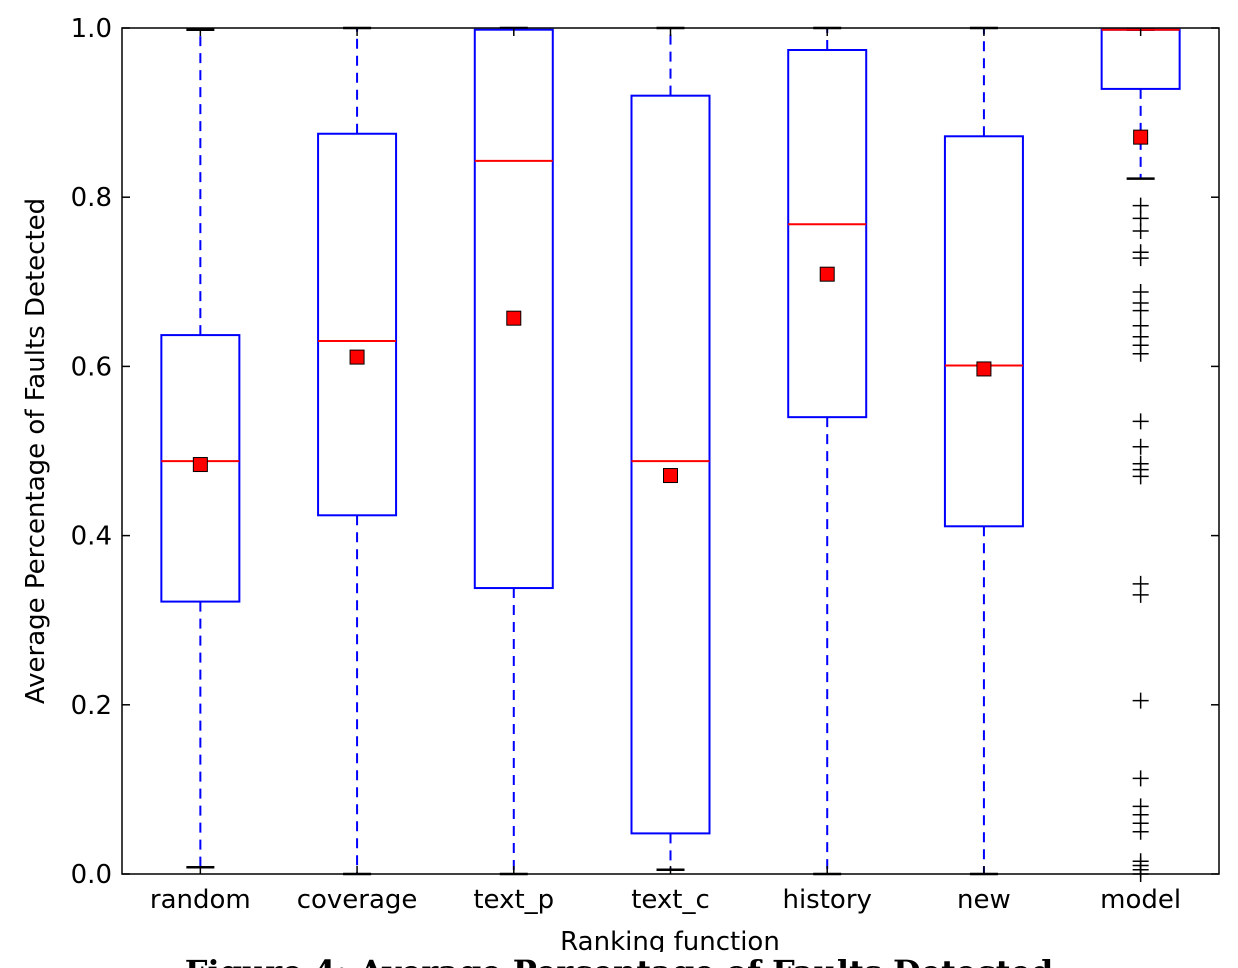  Describe the element at coordinates (36, 451) in the screenshot. I see `y-axis-label: Average Percentage of Faults Detected` at that location.